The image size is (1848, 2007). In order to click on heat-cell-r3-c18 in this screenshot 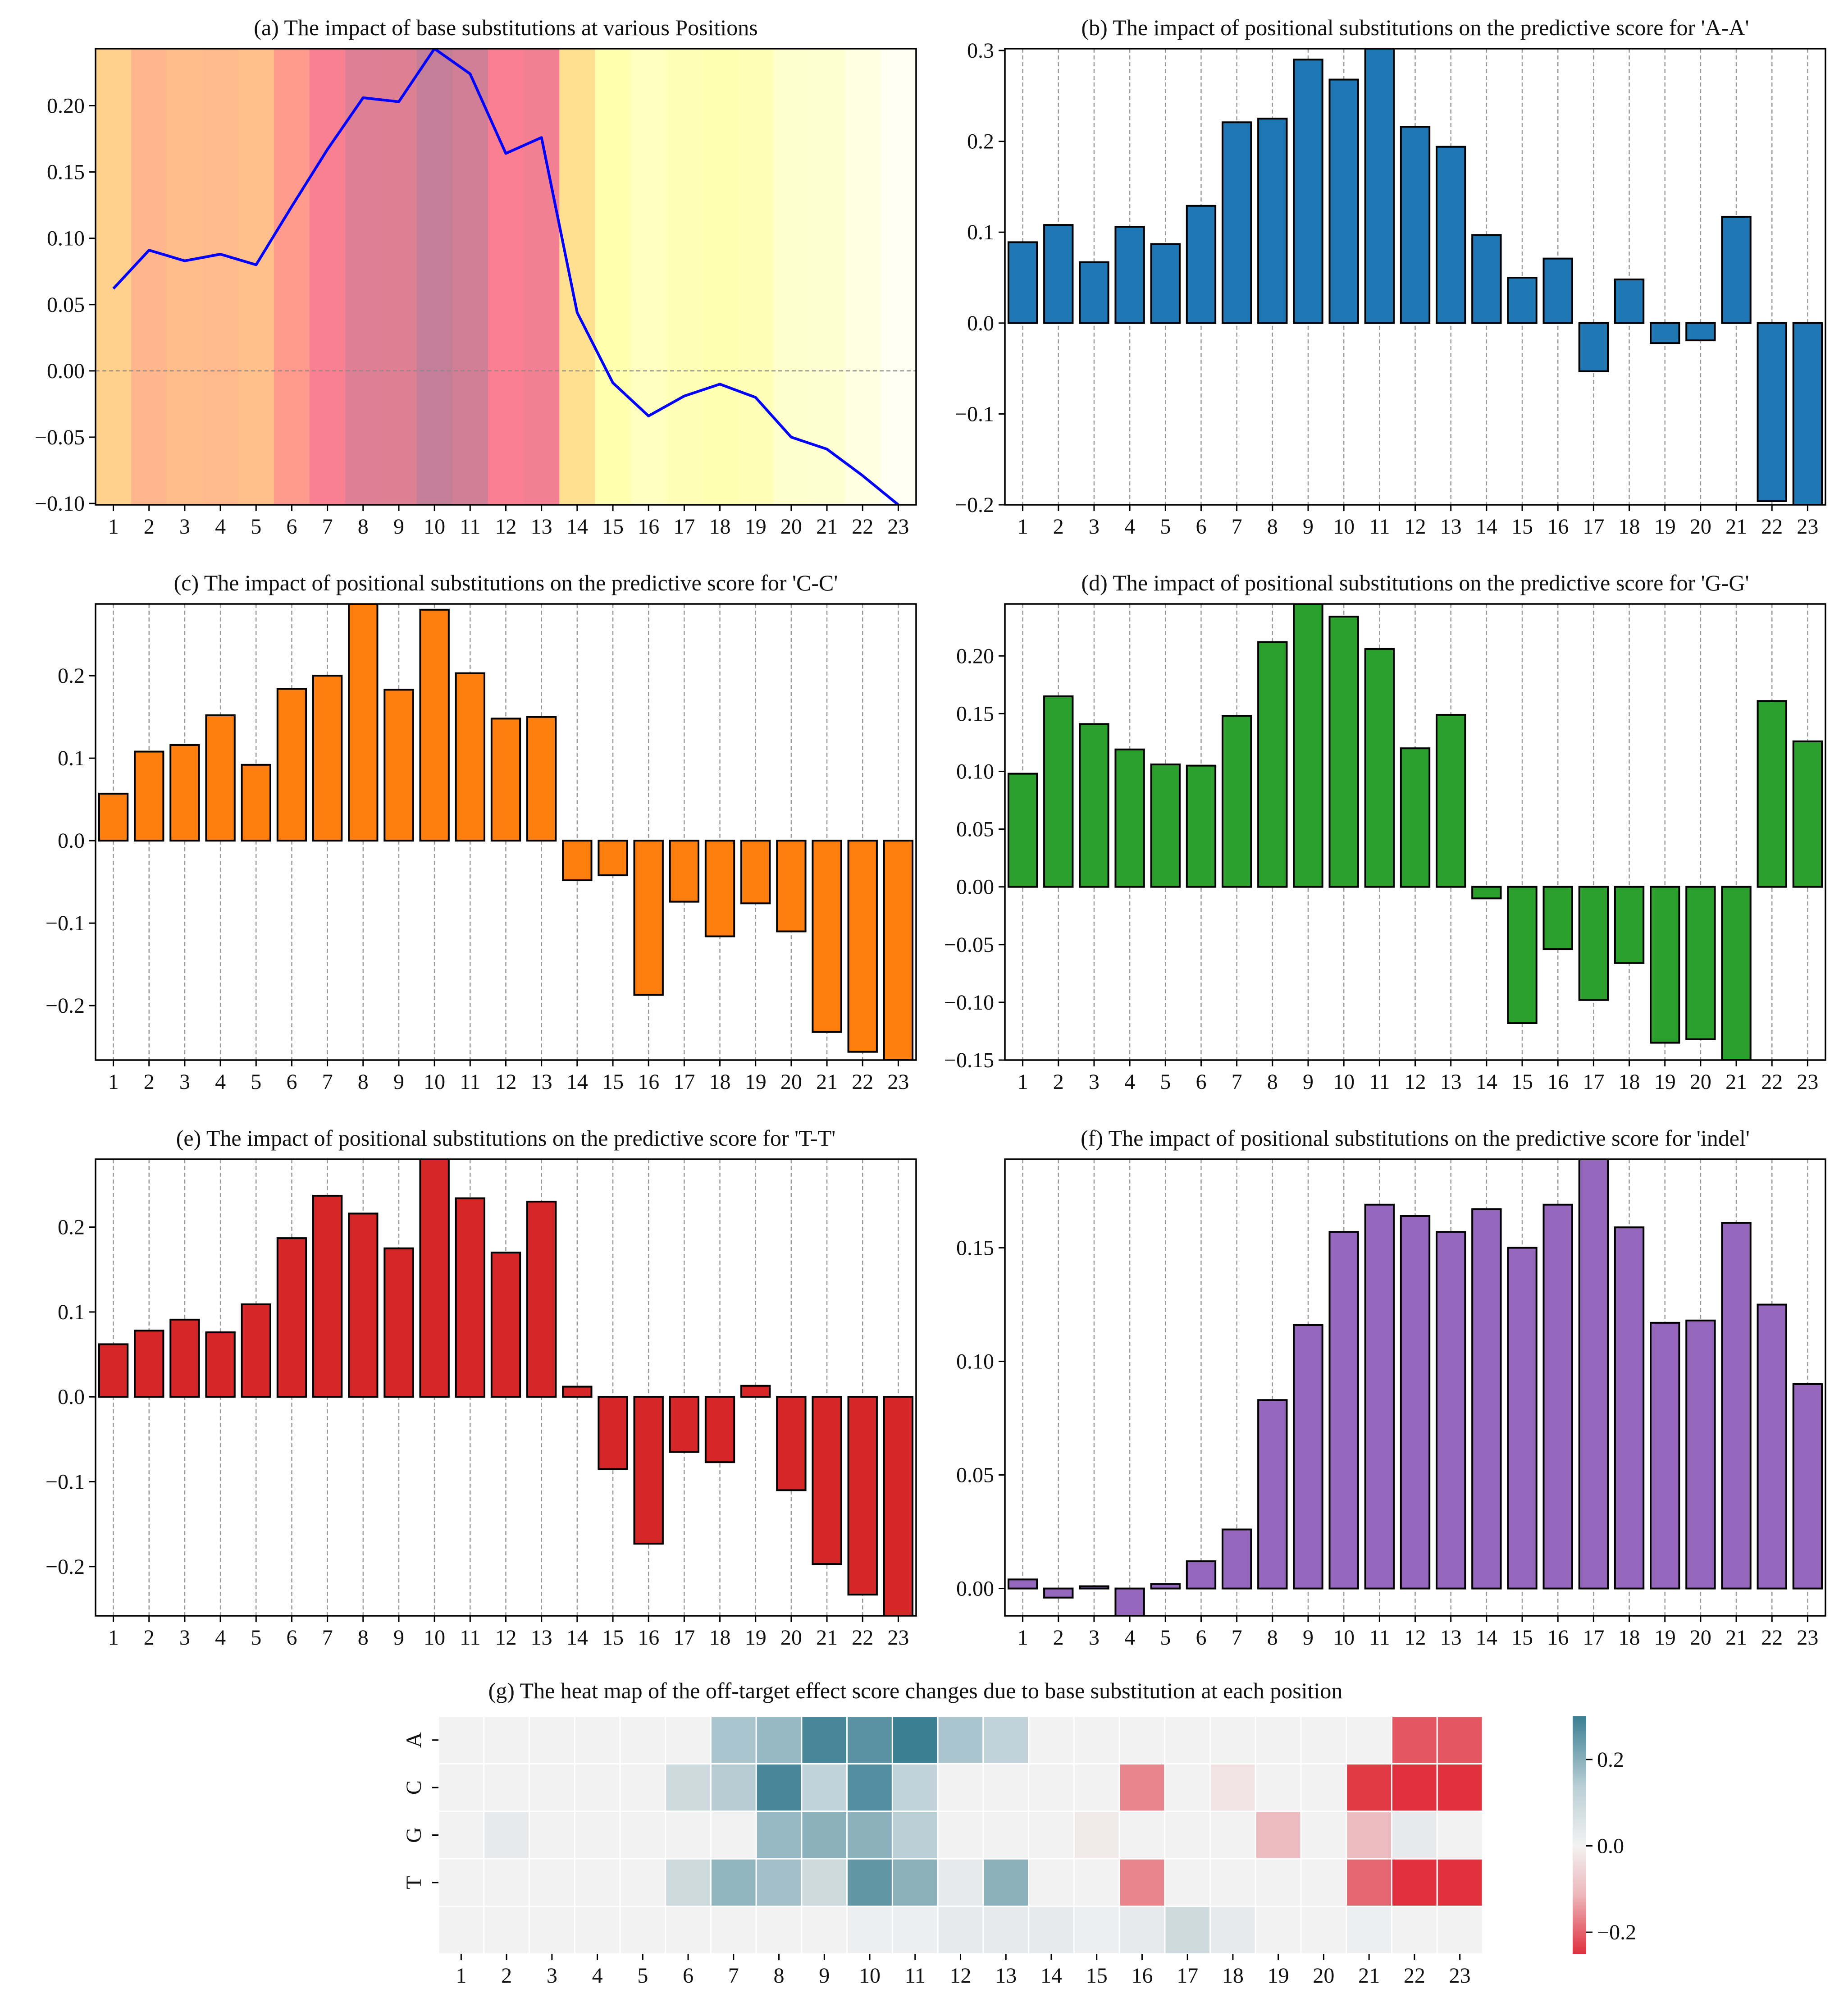, I will do `click(1233, 1882)`.